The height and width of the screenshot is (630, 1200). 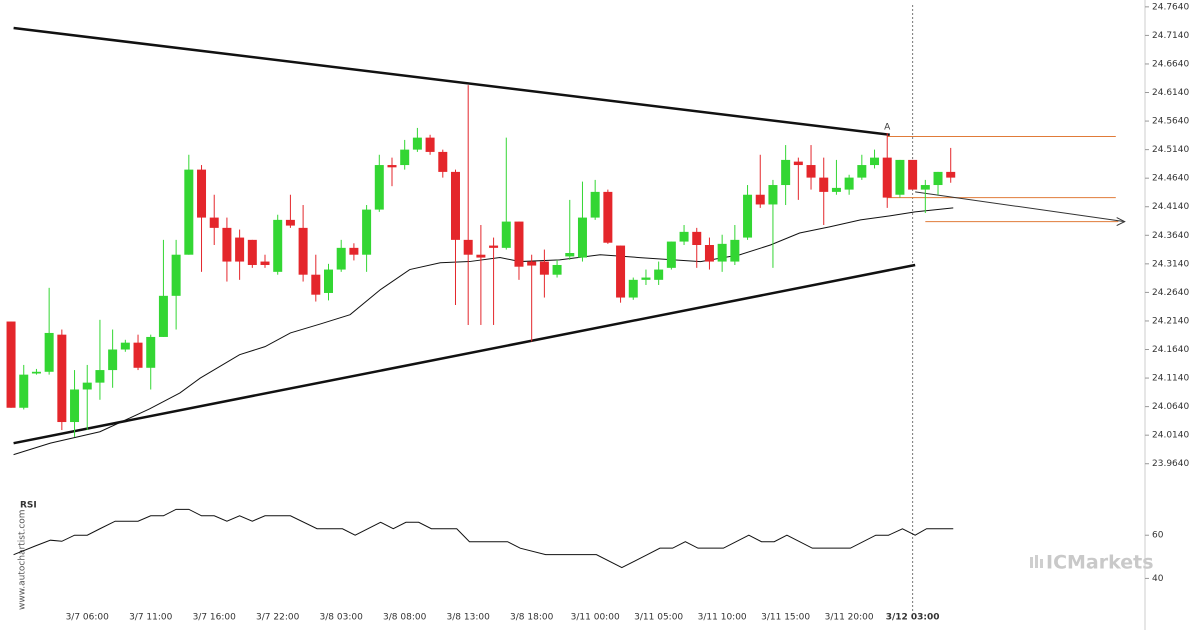 I want to click on marker-label: A, so click(x=887, y=128).